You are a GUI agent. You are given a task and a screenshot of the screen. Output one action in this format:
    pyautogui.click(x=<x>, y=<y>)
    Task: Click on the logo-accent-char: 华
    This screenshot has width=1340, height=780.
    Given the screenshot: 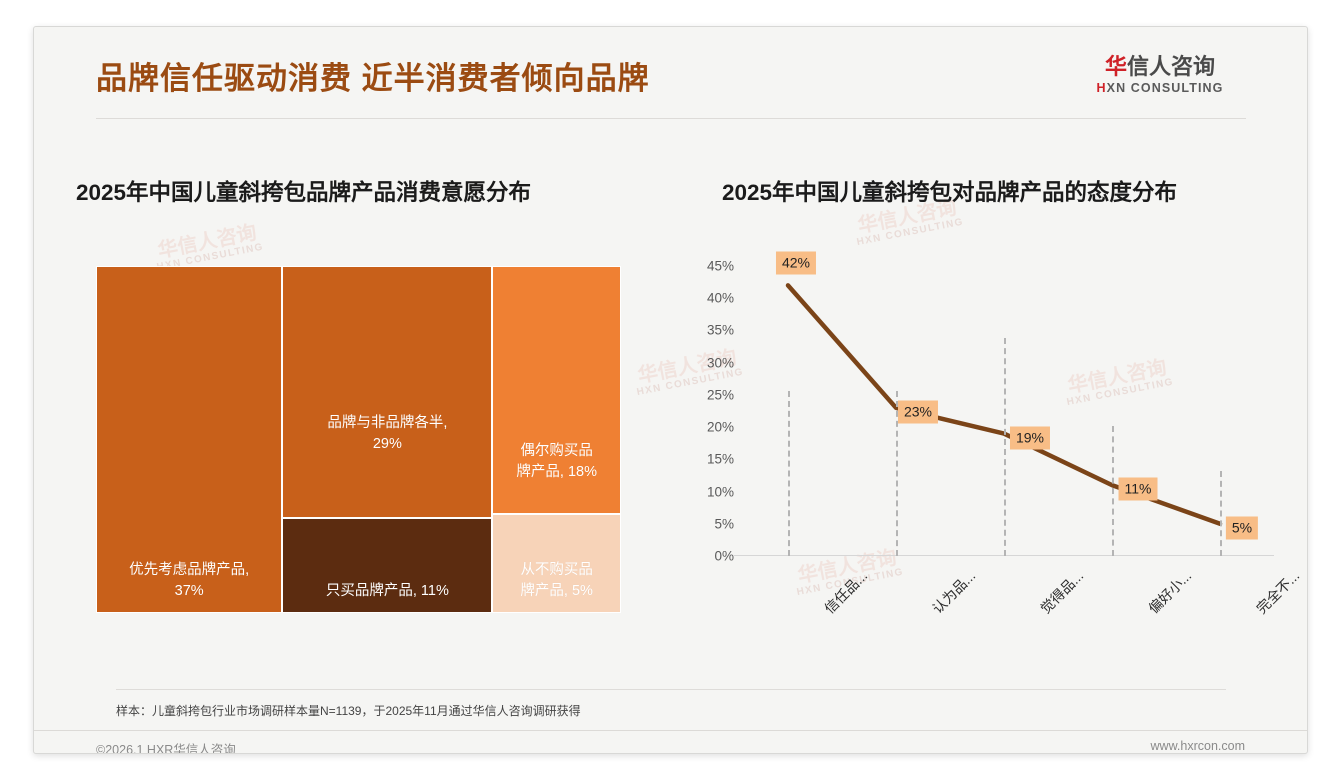 What is the action you would take?
    pyautogui.click(x=1115, y=66)
    